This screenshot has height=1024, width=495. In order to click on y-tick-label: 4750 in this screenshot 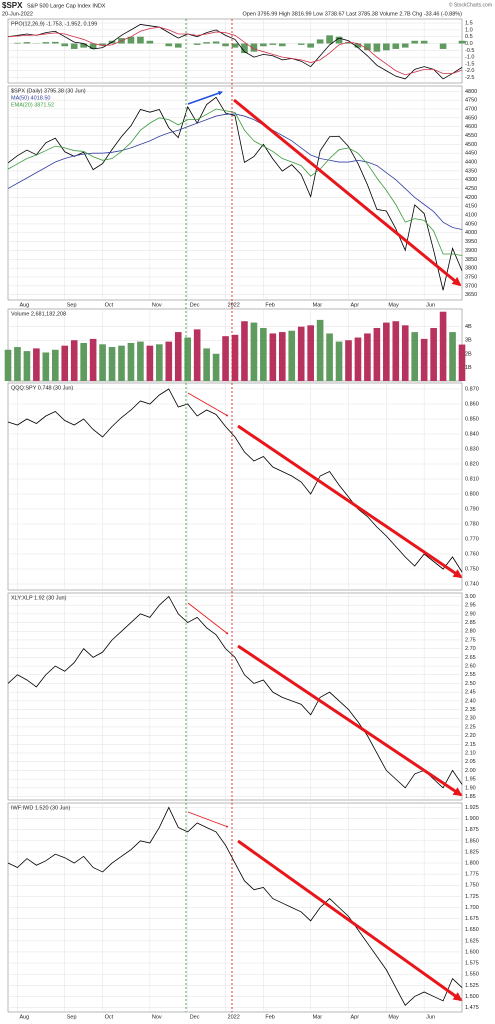, I will do `click(471, 101)`.